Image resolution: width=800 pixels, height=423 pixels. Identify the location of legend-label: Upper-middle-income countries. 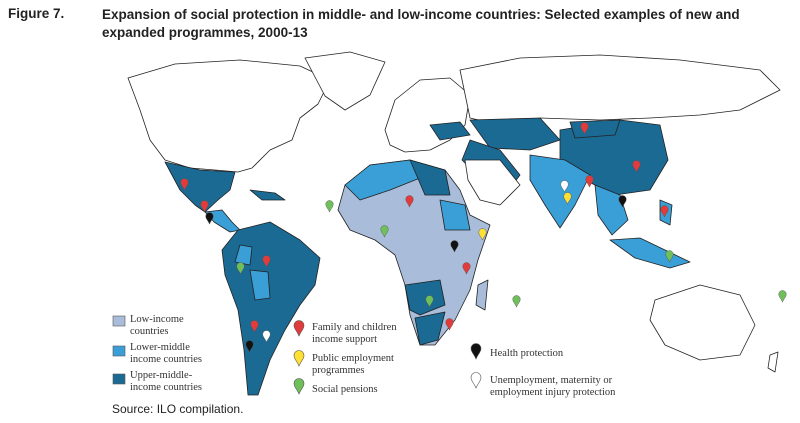
(166, 381).